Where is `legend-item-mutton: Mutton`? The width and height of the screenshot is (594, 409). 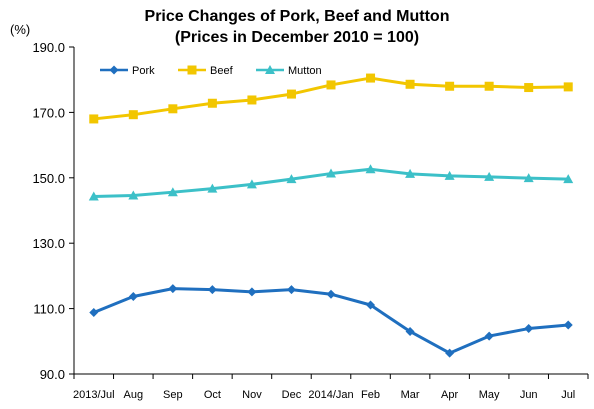
legend-item-mutton: Mutton is located at coordinates (289, 71).